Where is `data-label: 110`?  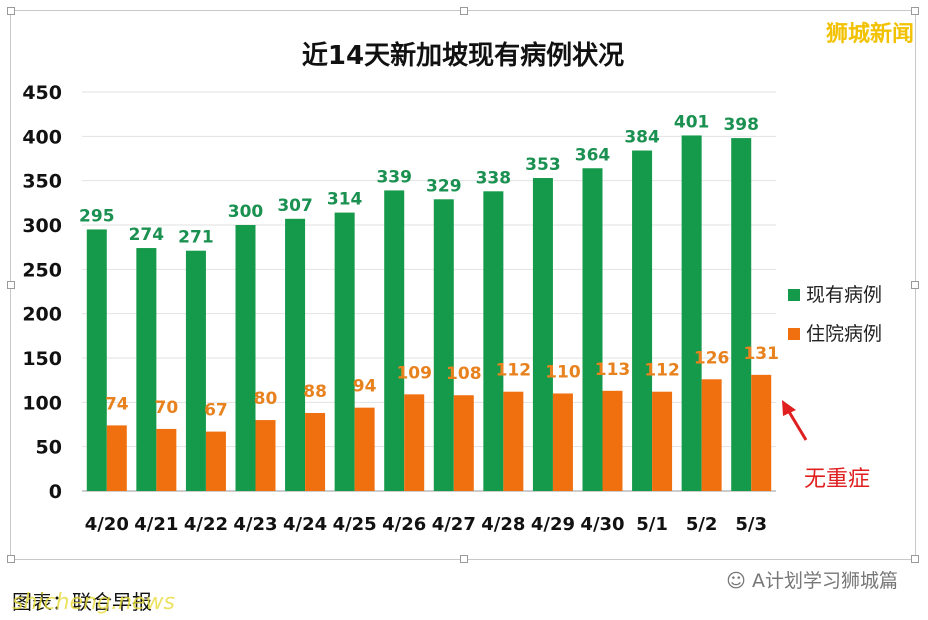 data-label: 110 is located at coordinates (563, 372).